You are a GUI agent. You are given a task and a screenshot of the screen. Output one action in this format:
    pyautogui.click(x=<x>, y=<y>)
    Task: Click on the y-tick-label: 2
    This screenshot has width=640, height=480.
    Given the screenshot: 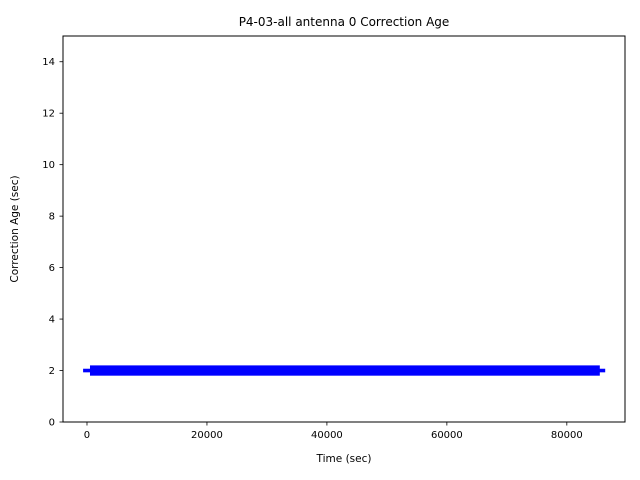 What is the action you would take?
    pyautogui.click(x=52, y=371)
    